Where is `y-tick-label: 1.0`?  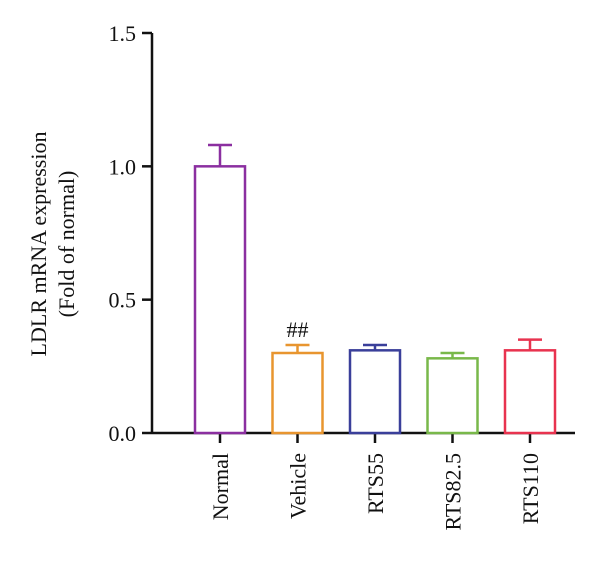
y-tick-label: 1.0 is located at coordinates (123, 166).